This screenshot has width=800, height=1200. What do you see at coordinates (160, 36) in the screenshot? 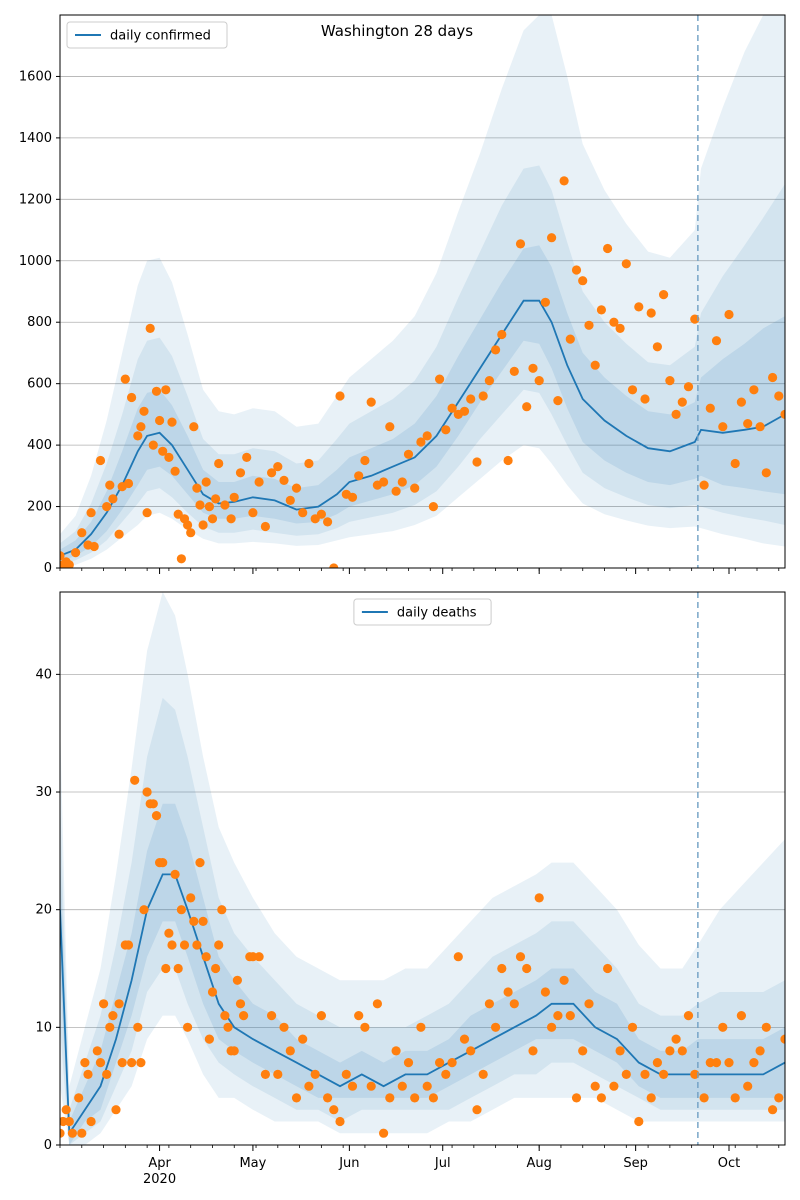
I see `legend-label: daily confirmed` at bounding box center [160, 36].